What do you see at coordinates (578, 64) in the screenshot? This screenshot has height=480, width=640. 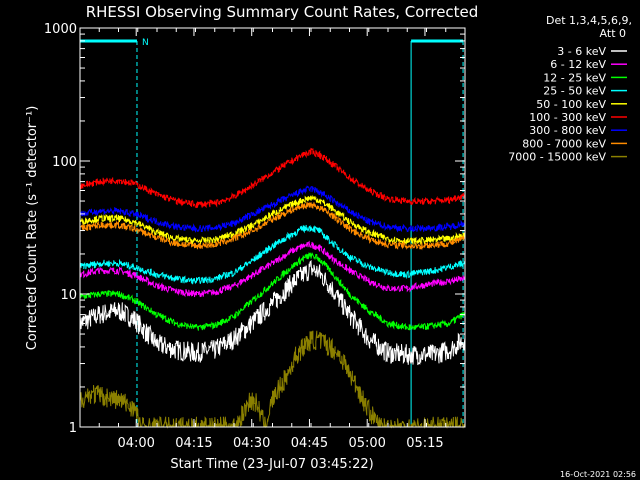 I see `legend-label-6-12kev: 6 - 12 keV` at bounding box center [578, 64].